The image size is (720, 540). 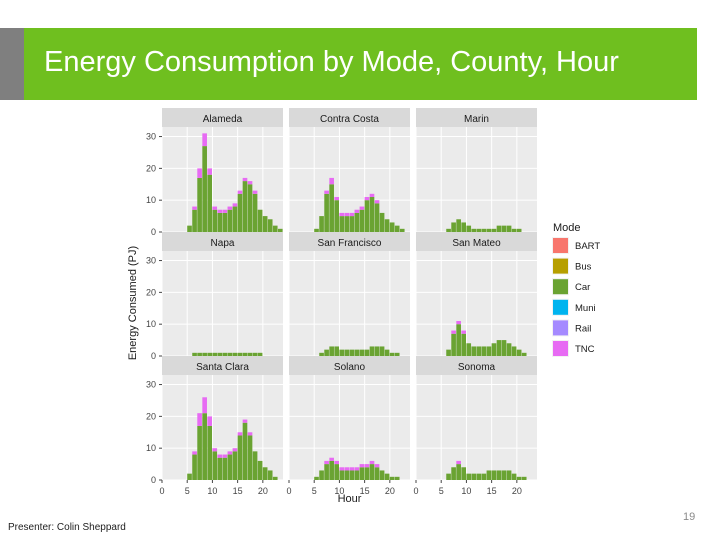 What do you see at coordinates (585, 308) in the screenshot?
I see `legend-label: Muni` at bounding box center [585, 308].